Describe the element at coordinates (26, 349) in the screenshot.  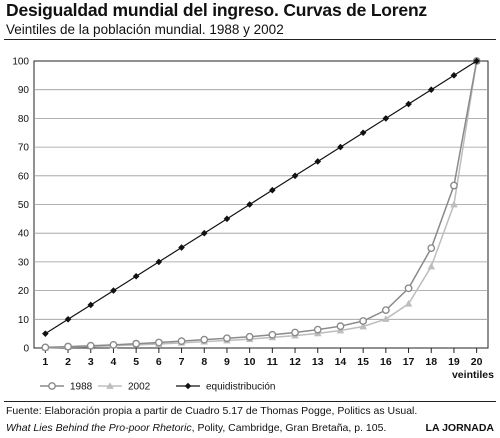
I see `y-tick-label: 0` at that location.